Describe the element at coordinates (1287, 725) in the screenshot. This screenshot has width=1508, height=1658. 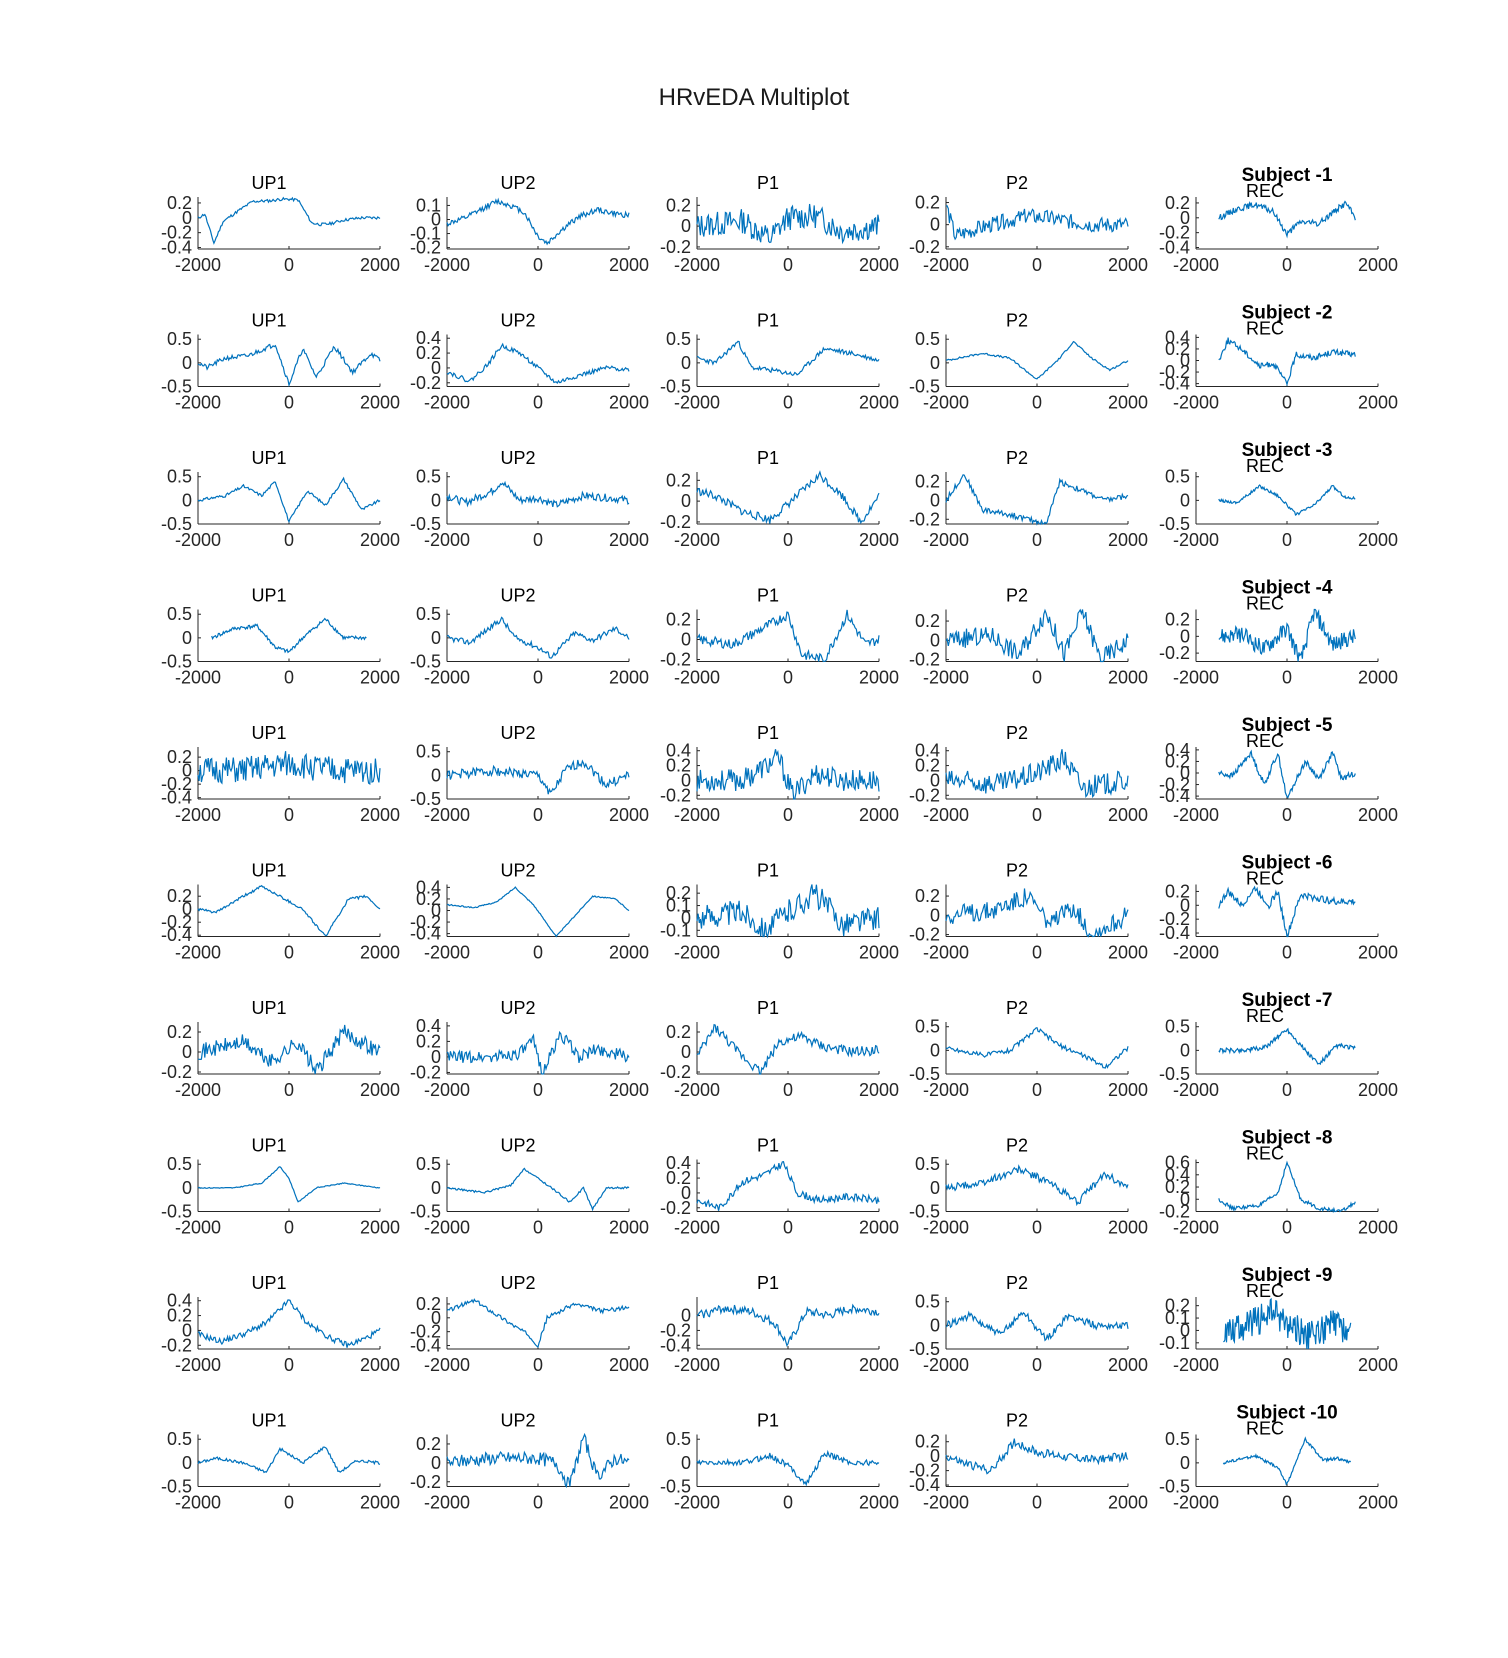
I see `subplot-title: Subject -5` at that location.